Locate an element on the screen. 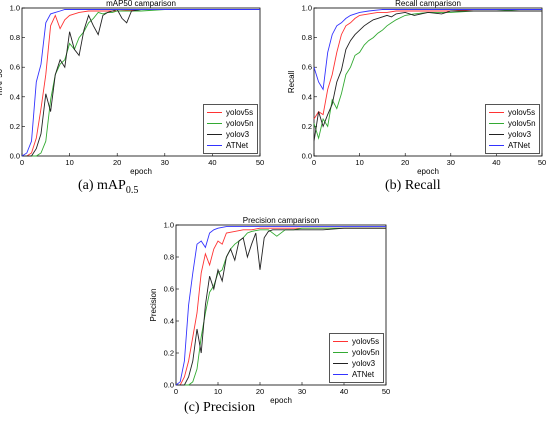  y-axis-label: Precision is located at coordinates (153, 305).